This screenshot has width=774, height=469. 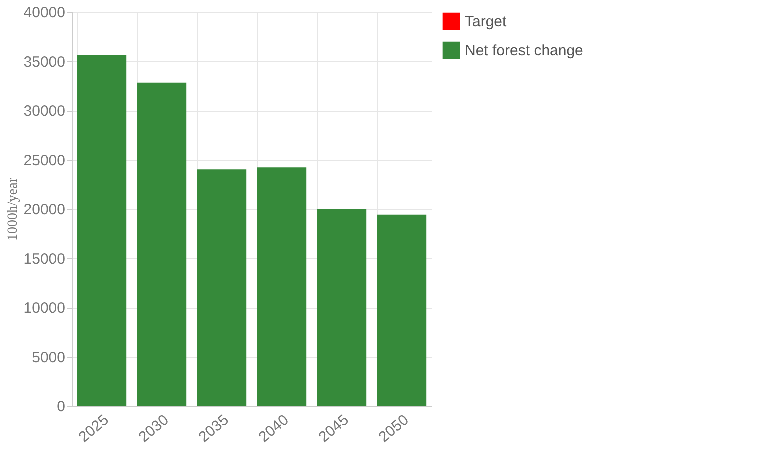 I want to click on y-tick-label: 0, so click(x=61, y=407).